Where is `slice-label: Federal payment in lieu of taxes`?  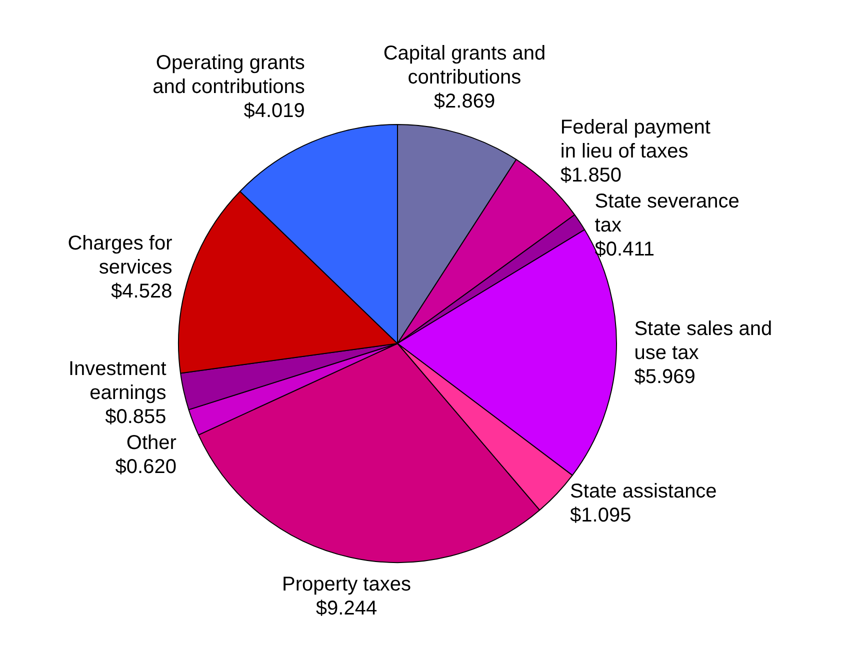
slice-label: Federal payment in lieu of taxes is located at coordinates (635, 139).